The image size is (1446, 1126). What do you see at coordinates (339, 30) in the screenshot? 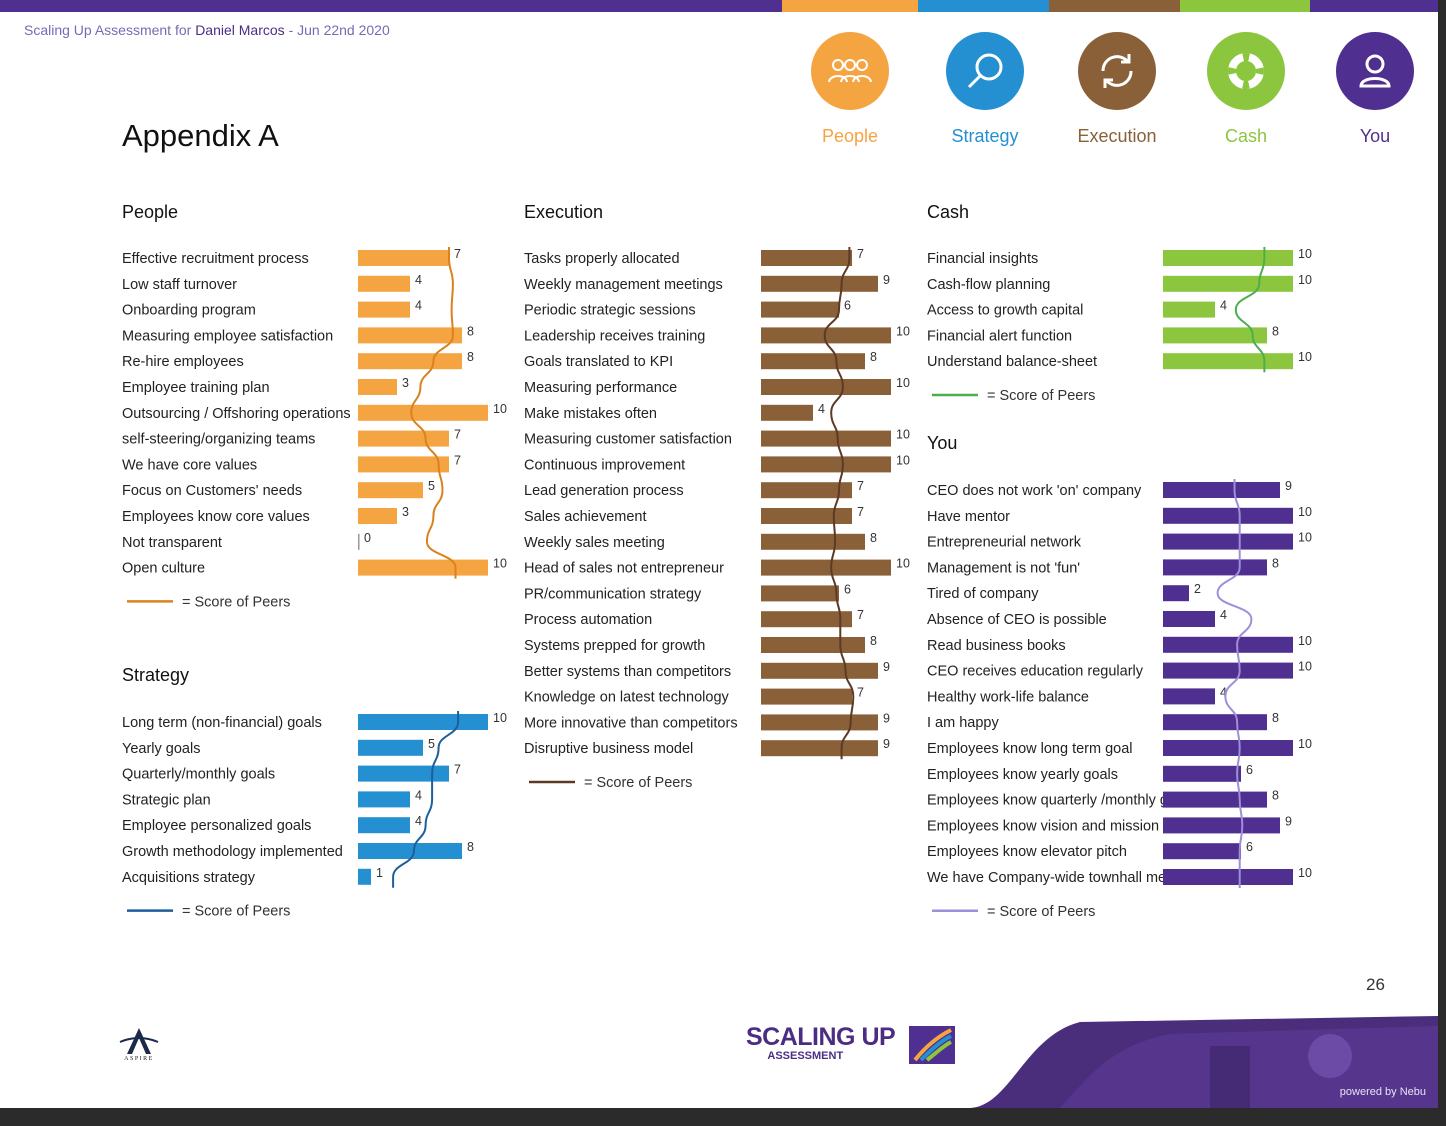
I see `header-date: - Jun 22nd 2020` at bounding box center [339, 30].